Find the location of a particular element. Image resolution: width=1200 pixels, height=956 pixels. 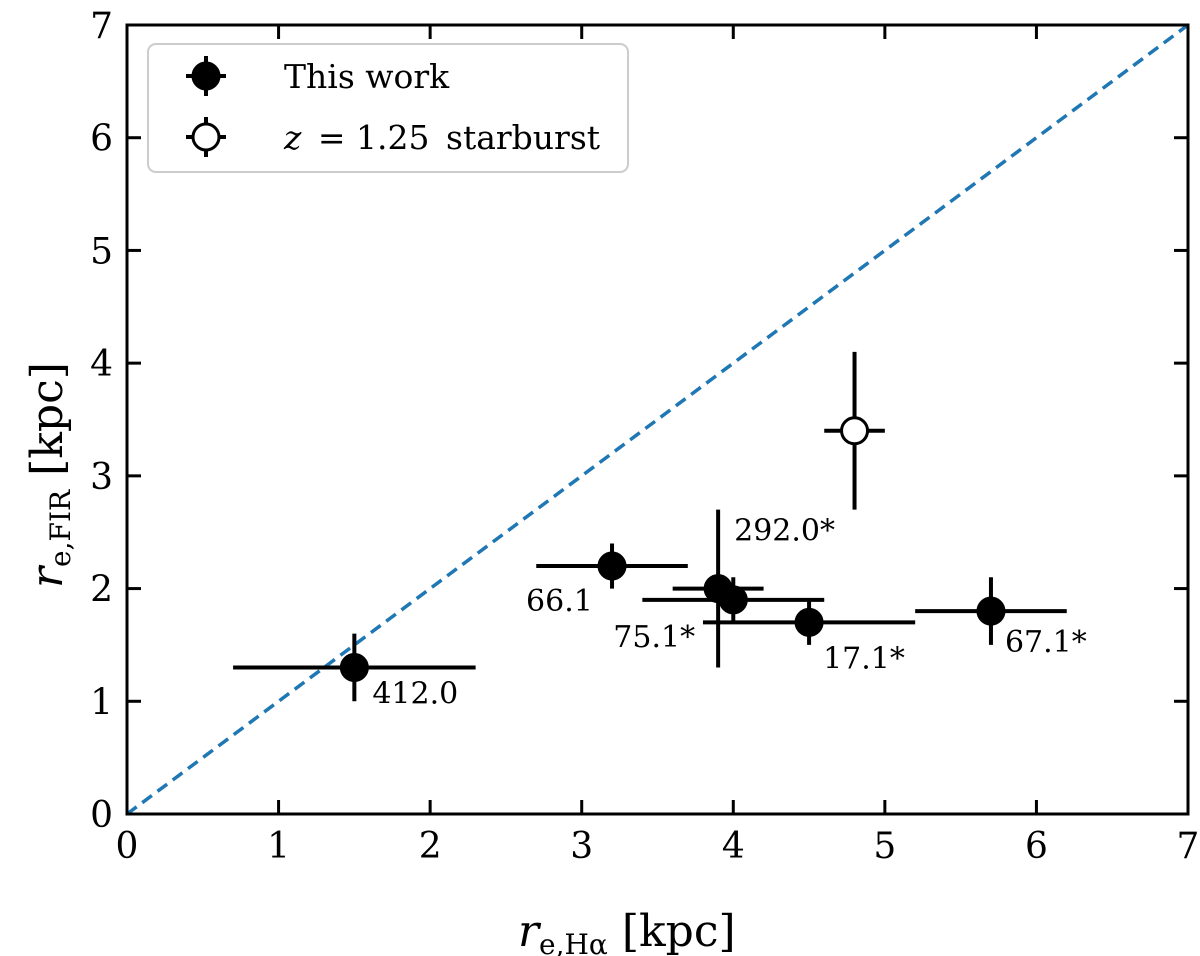

point-label: 67.1* is located at coordinates (1046, 642).